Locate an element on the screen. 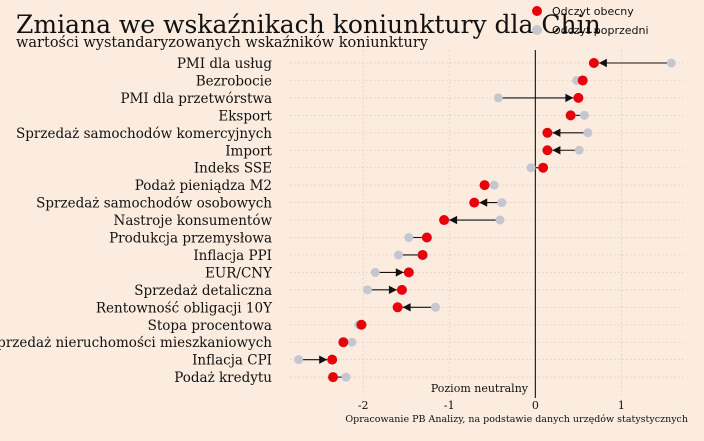 The image size is (704, 441). category-label: PMI dla usług is located at coordinates (225, 64).